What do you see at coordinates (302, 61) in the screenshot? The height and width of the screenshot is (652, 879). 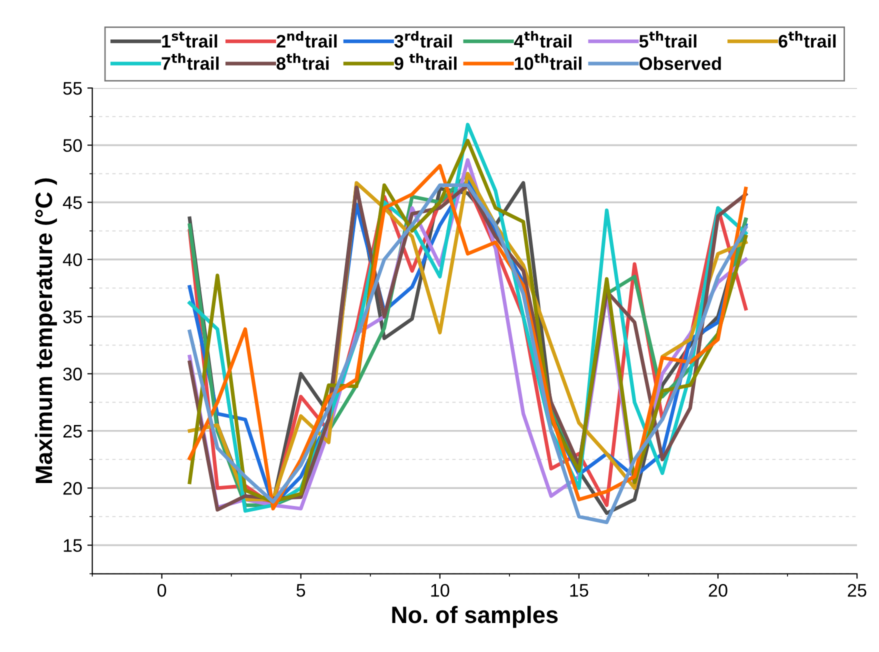 I see `legend-label: 8$^{th}$trai` at bounding box center [302, 61].